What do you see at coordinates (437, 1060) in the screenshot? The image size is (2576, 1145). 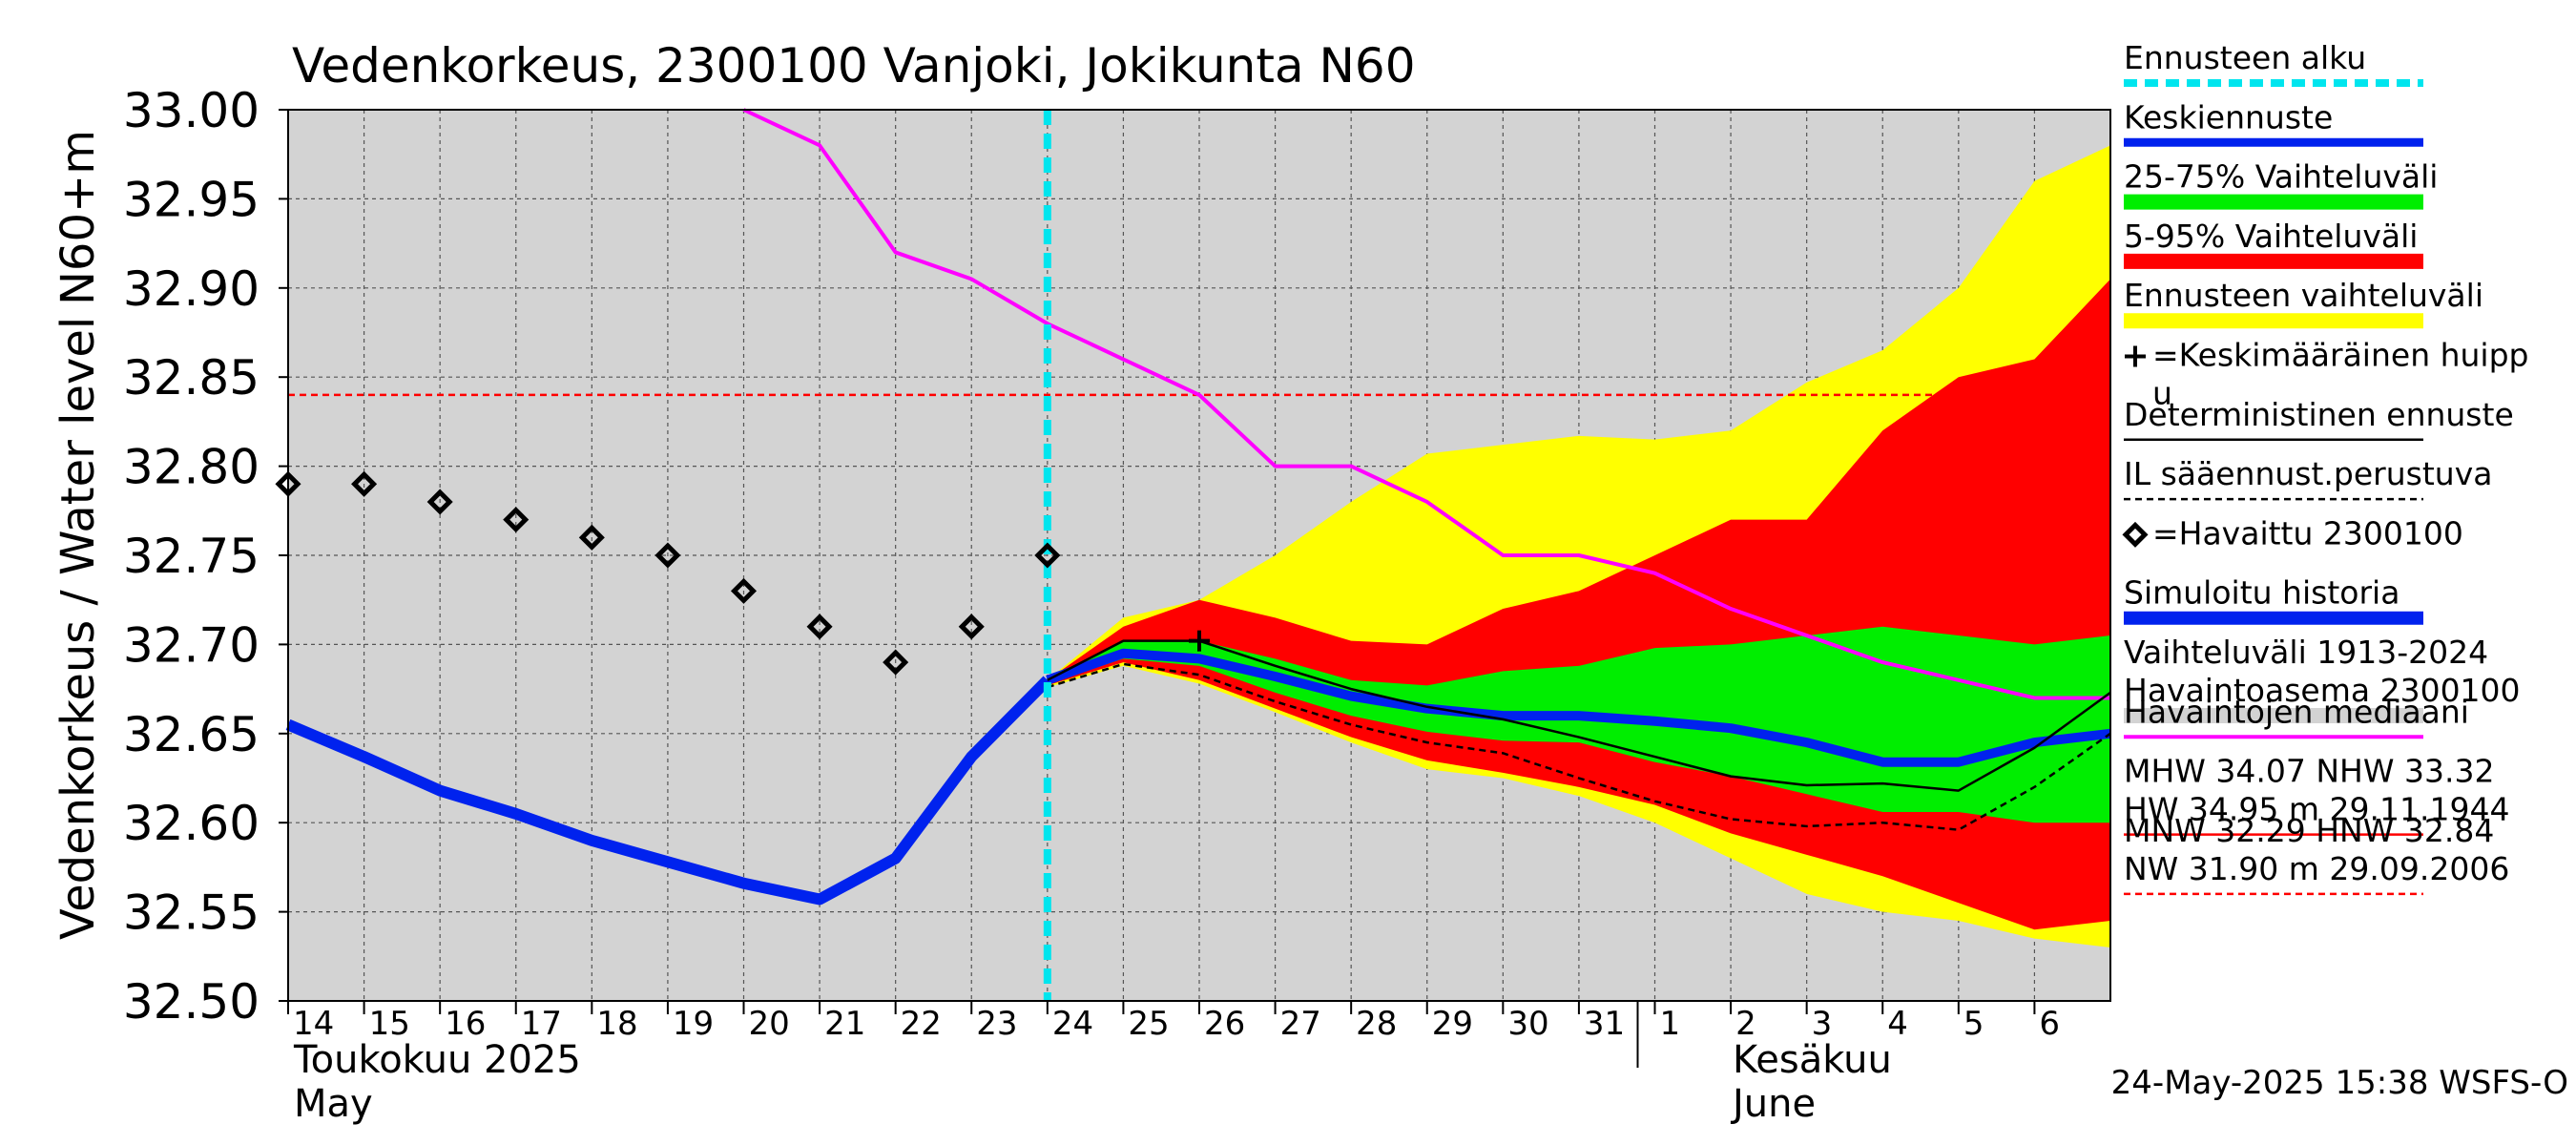 I see `month-label-may-fi: Toukokuu 2025` at bounding box center [437, 1060].